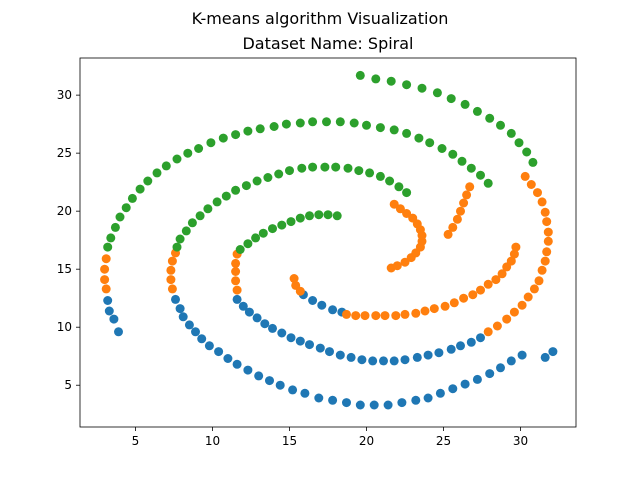  I want to click on chart-title: Dataset Name: Spiral, so click(327, 43).